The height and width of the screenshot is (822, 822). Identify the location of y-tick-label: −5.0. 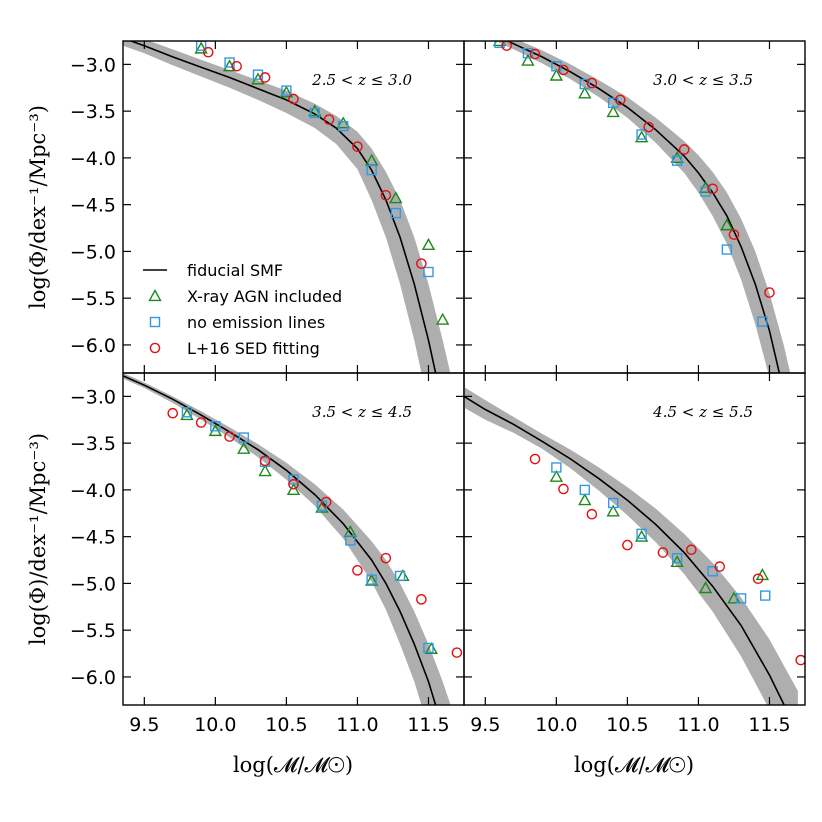
(93, 252).